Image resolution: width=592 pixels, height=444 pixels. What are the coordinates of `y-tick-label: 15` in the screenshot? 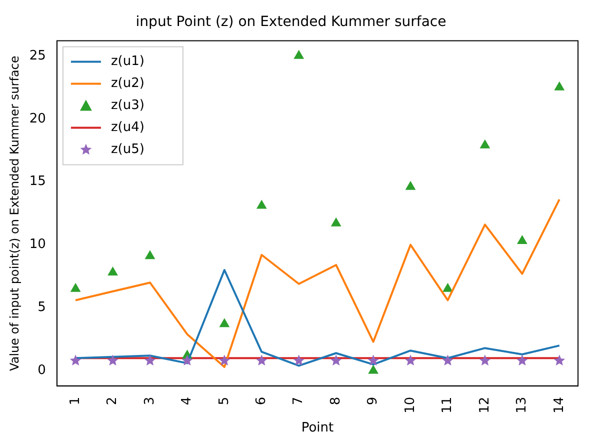 It's located at (37, 182).